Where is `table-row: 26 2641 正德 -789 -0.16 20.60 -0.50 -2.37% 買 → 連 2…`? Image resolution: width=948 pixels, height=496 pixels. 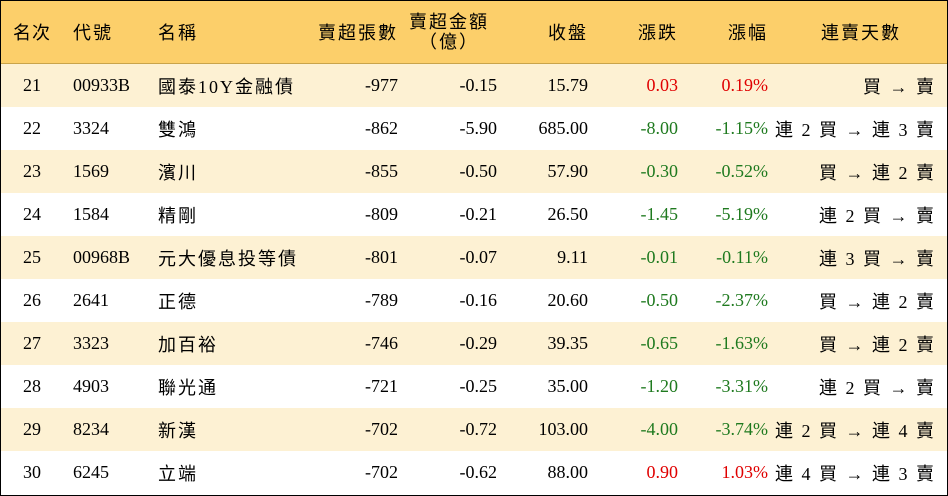
table-row: 26 2641 正德 -789 -0.16 20.60 -0.50 -2.37% 買 → 連 2… is located at coordinates (474, 300).